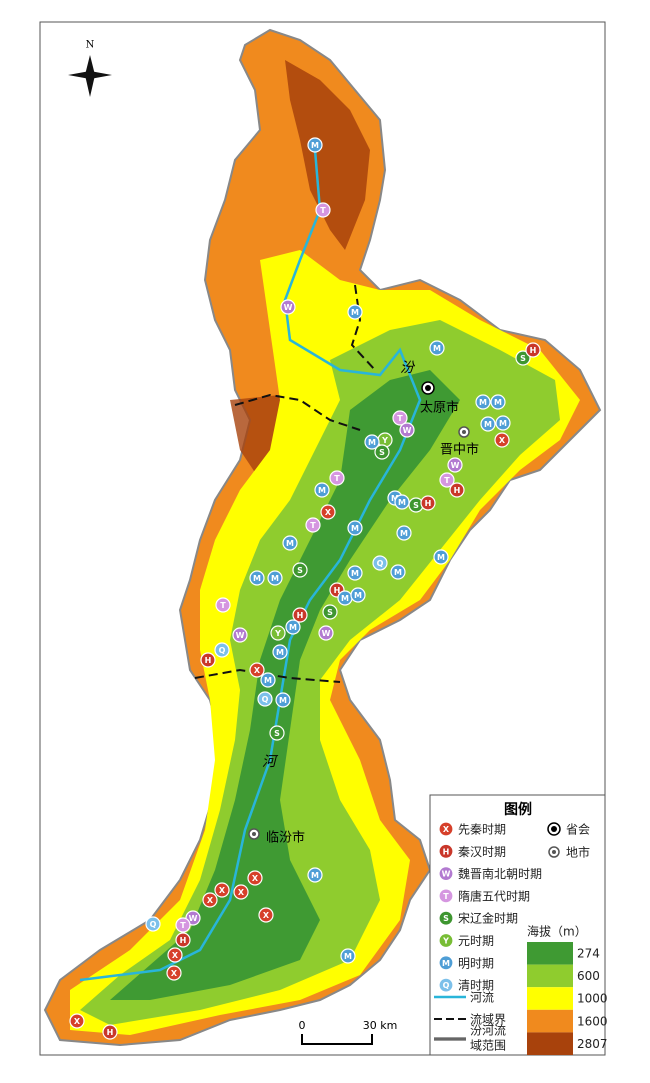 This screenshot has width=650, height=1083. Describe the element at coordinates (90, 68) in the screenshot. I see `north-arrow: N` at that location.